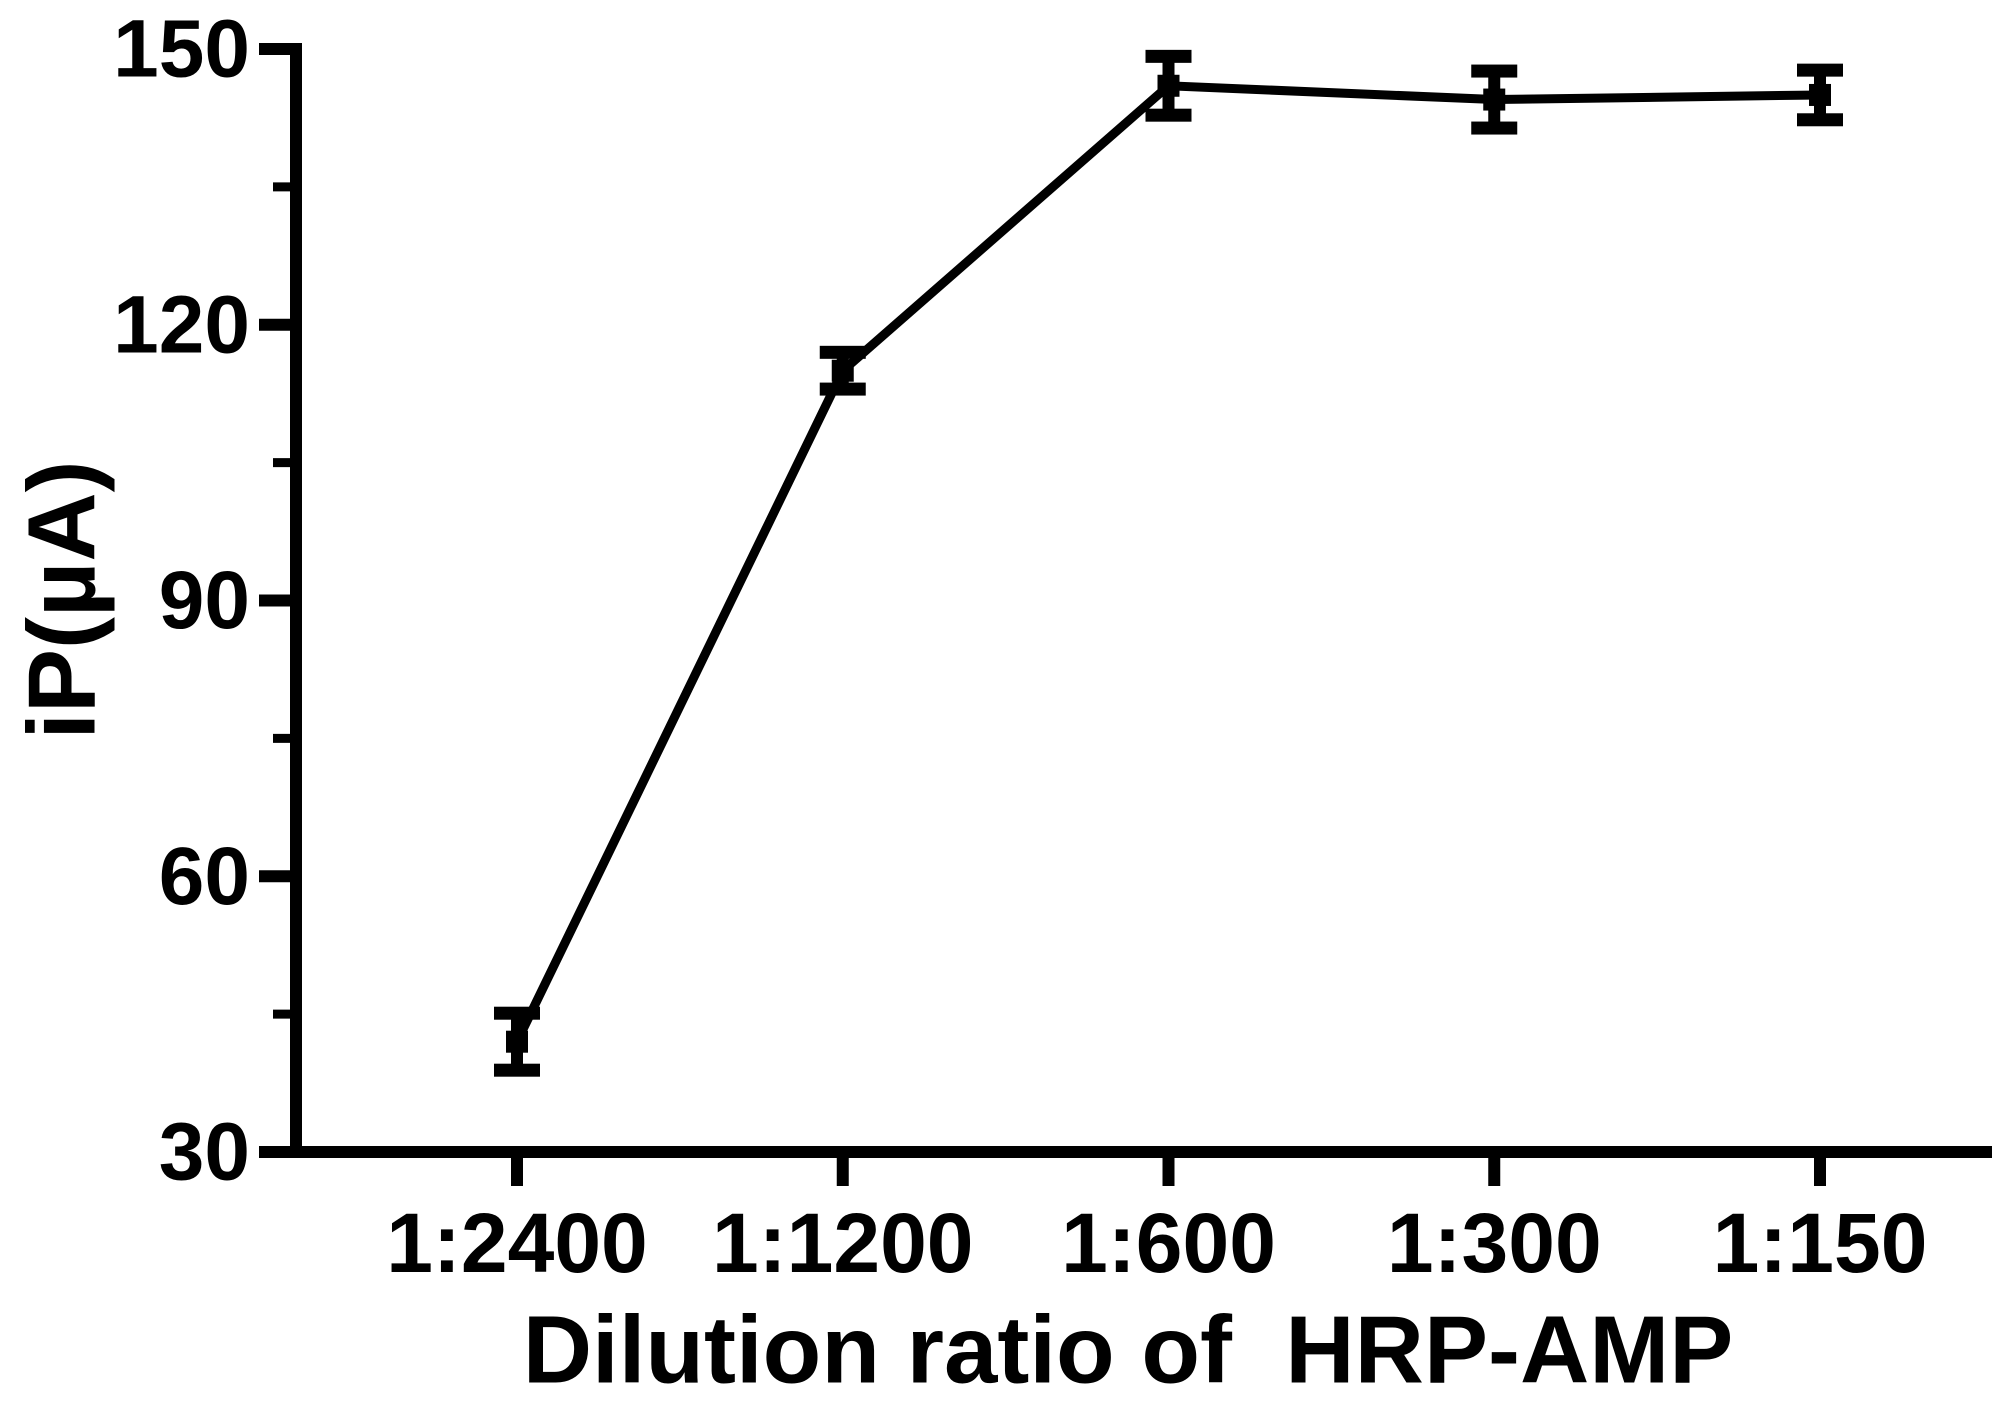  Describe the element at coordinates (1168, 1243) in the screenshot. I see `x-tick-label: 1:600` at that location.